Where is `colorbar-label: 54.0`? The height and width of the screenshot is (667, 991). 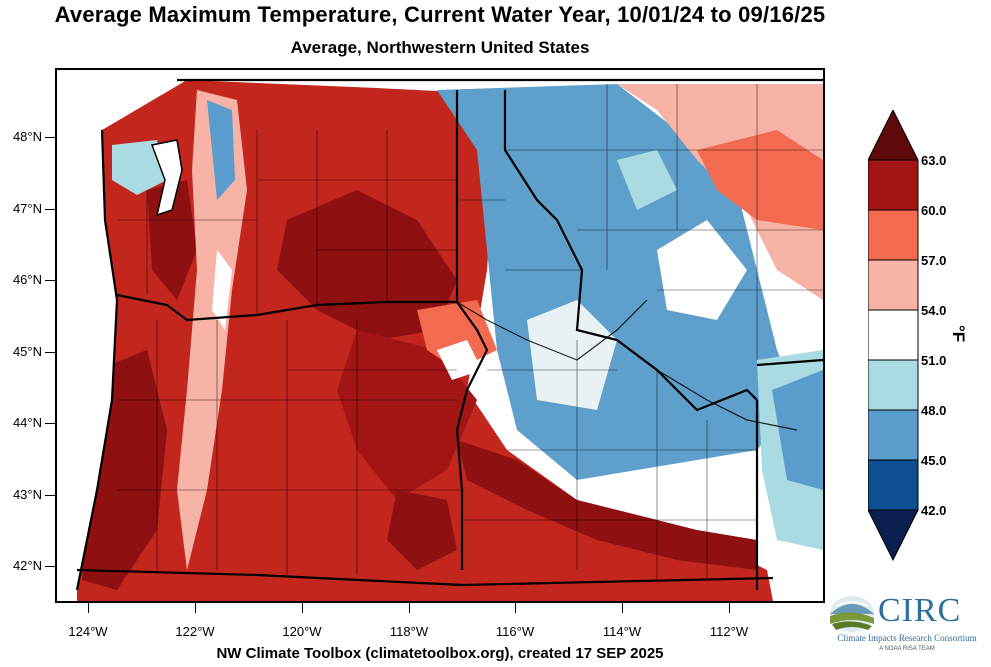 colorbar-label: 54.0 is located at coordinates (934, 310).